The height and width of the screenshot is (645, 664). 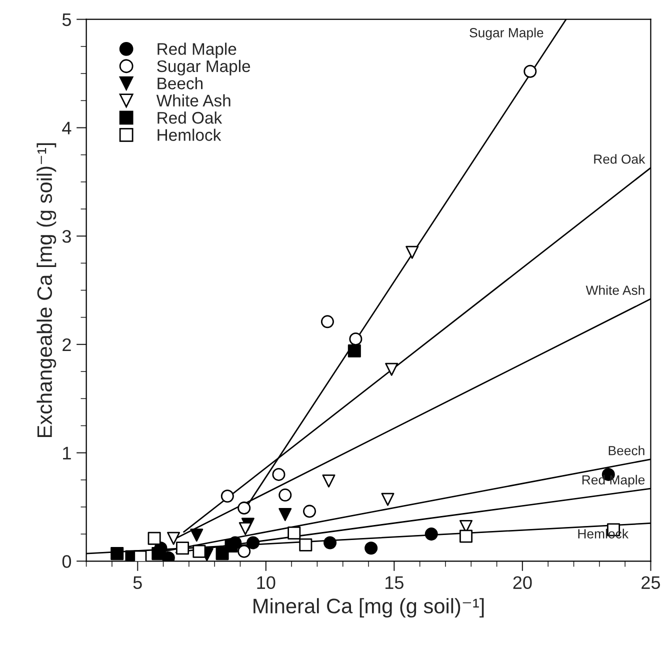 What do you see at coordinates (193, 100) in the screenshot?
I see `legend-label: White Ash` at bounding box center [193, 100].